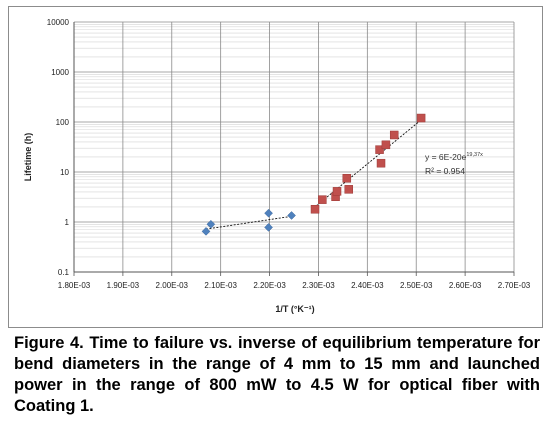  Describe the element at coordinates (318, 285) in the screenshot. I see `x-tick-label: 2.30E-03` at that location.